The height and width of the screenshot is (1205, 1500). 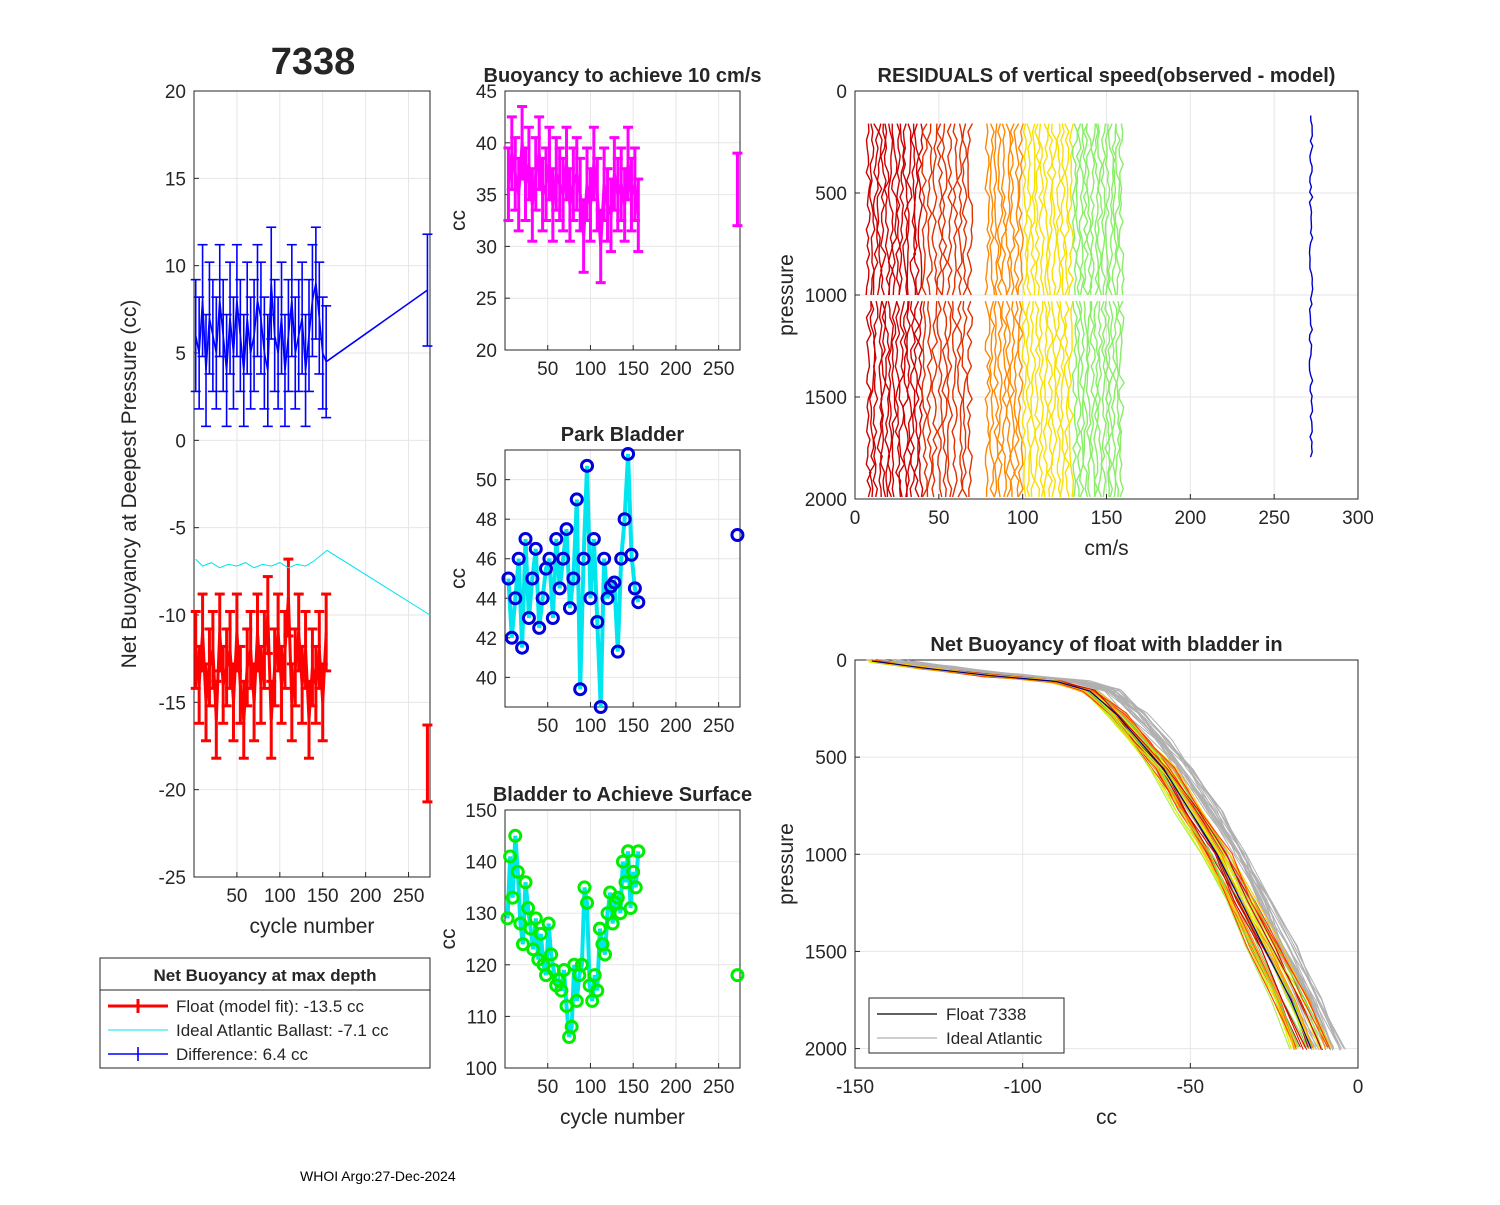 I want to click on y-tick-label: 45, so click(x=486, y=92).